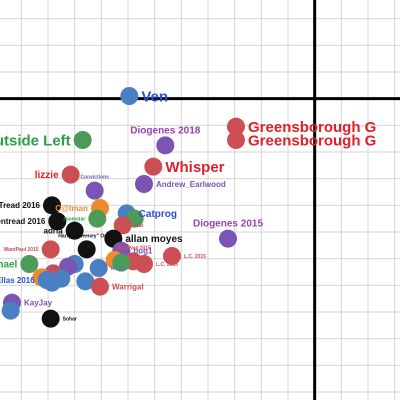 The height and width of the screenshot is (400, 400). Describe the element at coordinates (9, 265) in the screenshot. I see `data-label: Rachael` at that location.